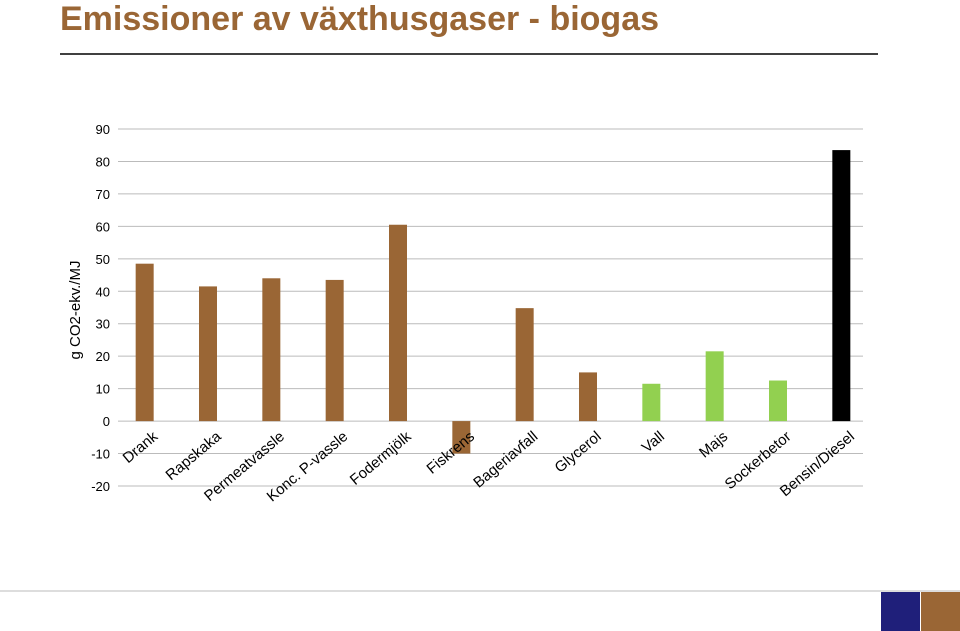  I want to click on y-tick-label: 0, so click(106, 421).